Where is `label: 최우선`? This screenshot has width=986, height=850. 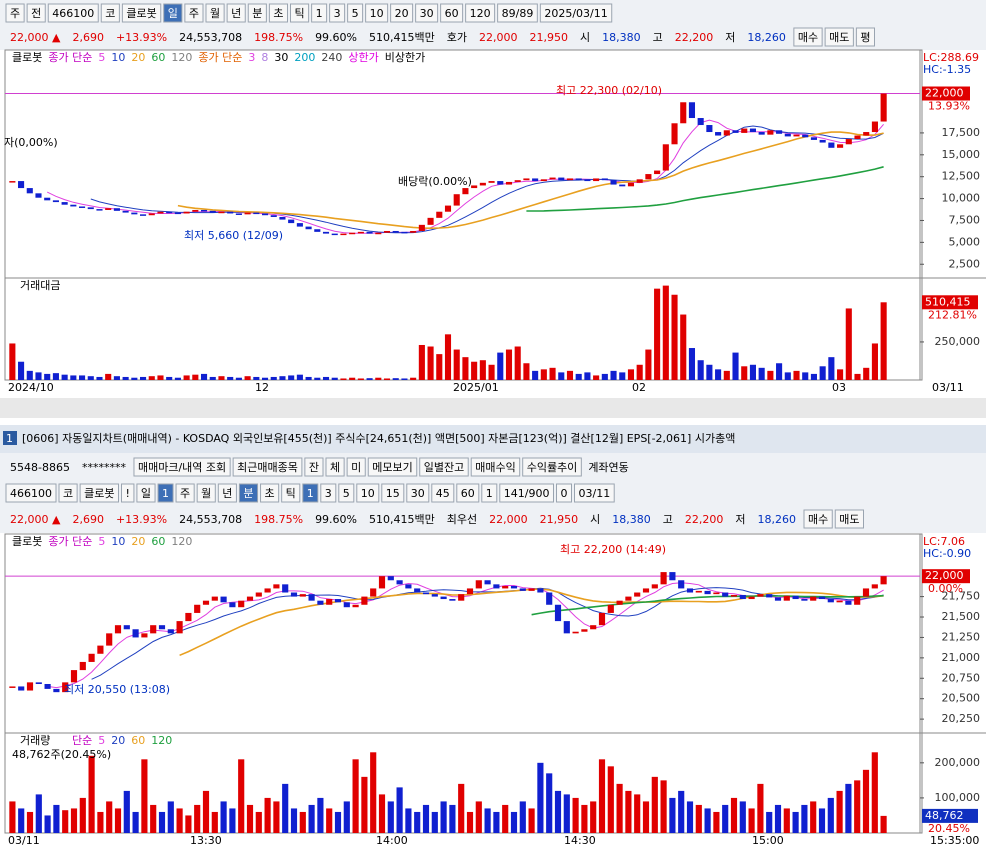 label: 최우선 is located at coordinates (462, 519).